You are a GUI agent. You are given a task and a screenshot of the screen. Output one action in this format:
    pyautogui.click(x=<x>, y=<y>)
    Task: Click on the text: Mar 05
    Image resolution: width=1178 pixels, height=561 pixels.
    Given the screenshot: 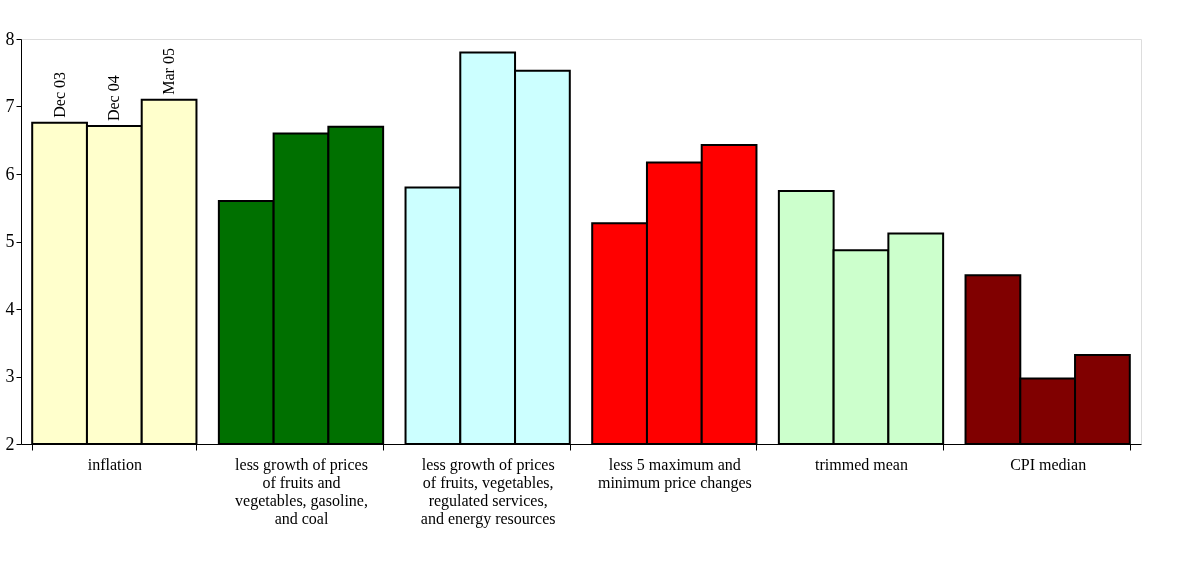 What is the action you would take?
    pyautogui.click(x=169, y=71)
    